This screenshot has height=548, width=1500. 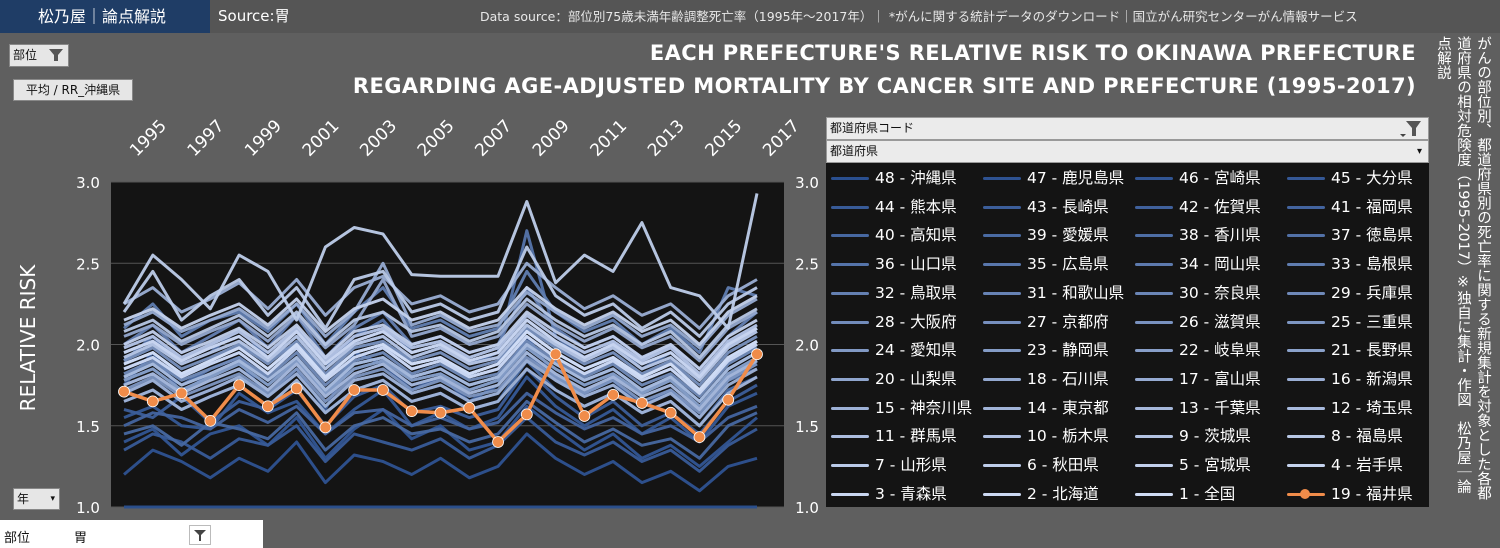 What do you see at coordinates (1127, 151) in the screenshot?
I see `legend-prefecture-header: 都道府県 ▾` at bounding box center [1127, 151].